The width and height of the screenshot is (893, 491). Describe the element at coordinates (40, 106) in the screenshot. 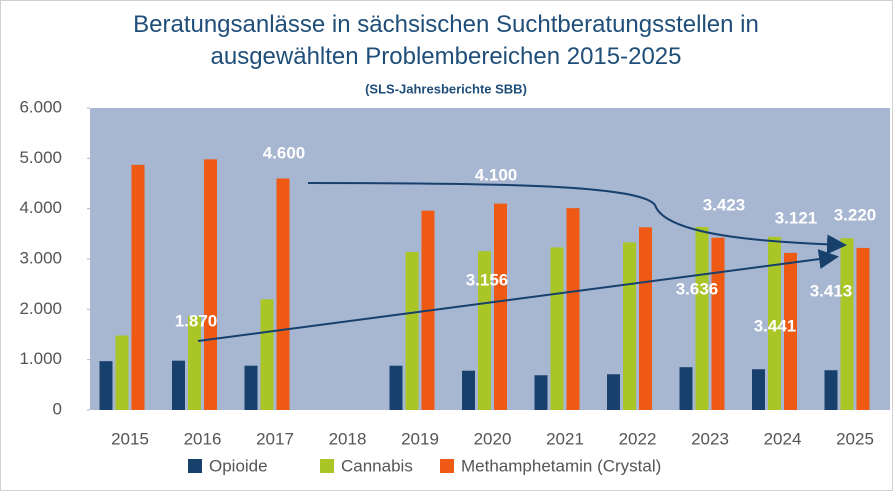

I see `y-tick-label: 6.000` at that location.